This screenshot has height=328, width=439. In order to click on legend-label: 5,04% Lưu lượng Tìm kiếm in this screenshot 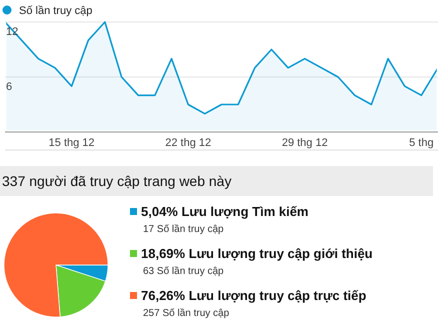, I will do `click(224, 211)`.